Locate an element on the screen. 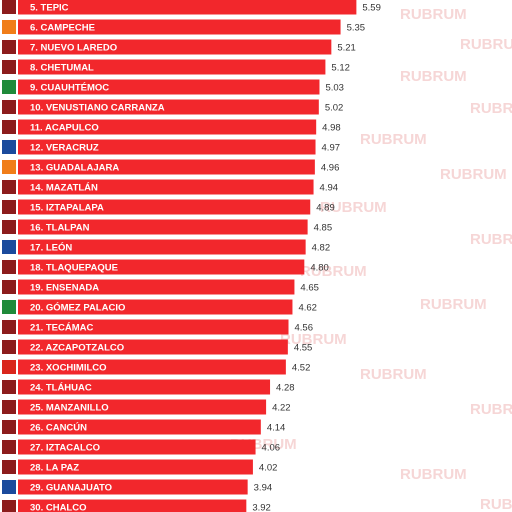 The image size is (512, 512). category-label: 8. CHETUMAL is located at coordinates (62, 68).